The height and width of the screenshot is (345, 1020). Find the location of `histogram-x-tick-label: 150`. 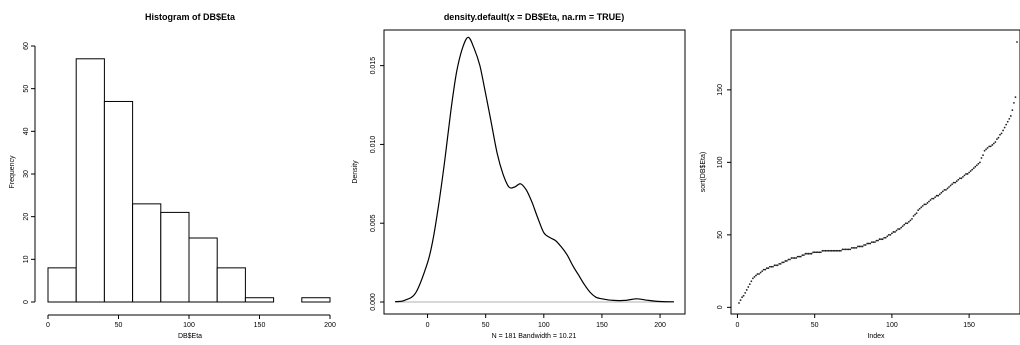

histogram-x-tick-label: 150 is located at coordinates (260, 325).